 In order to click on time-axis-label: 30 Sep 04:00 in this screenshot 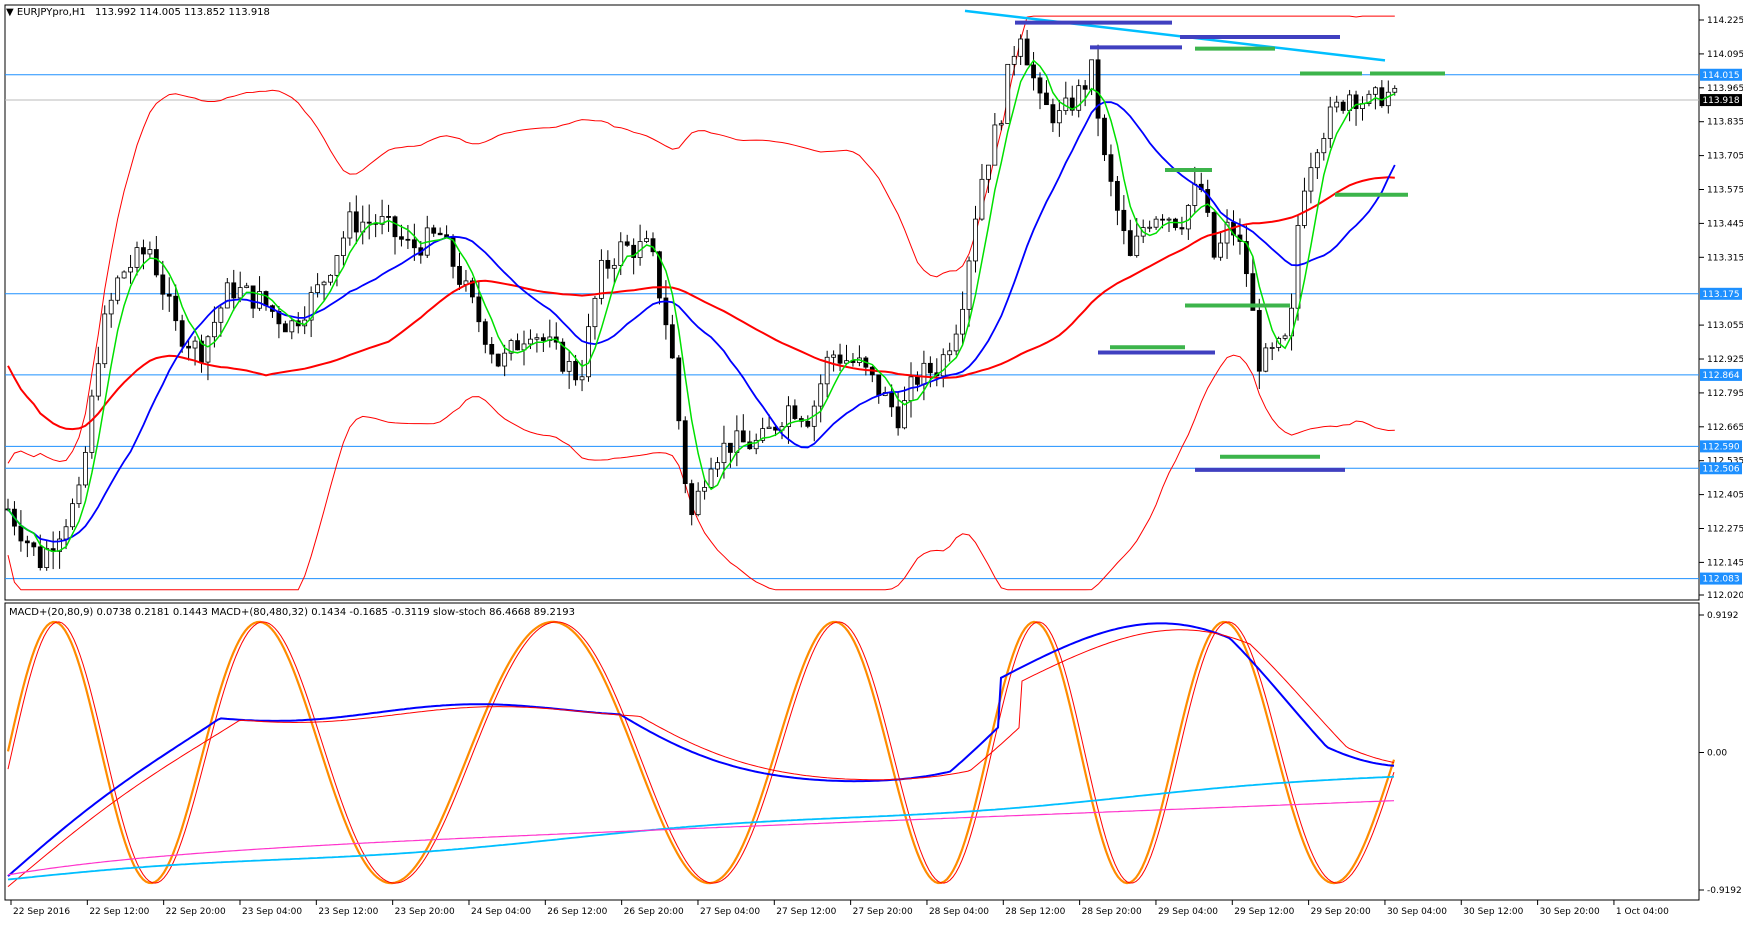, I will do `click(1417, 912)`.